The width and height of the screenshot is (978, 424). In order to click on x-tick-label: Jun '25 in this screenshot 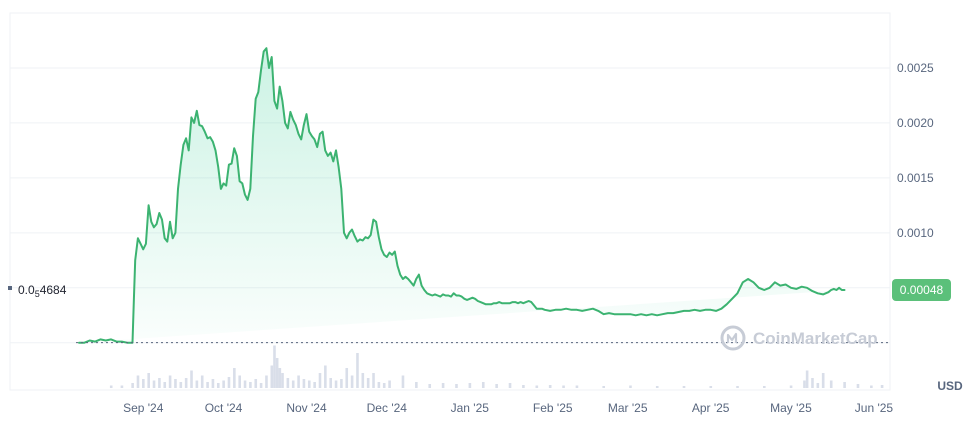, I will do `click(874, 408)`.